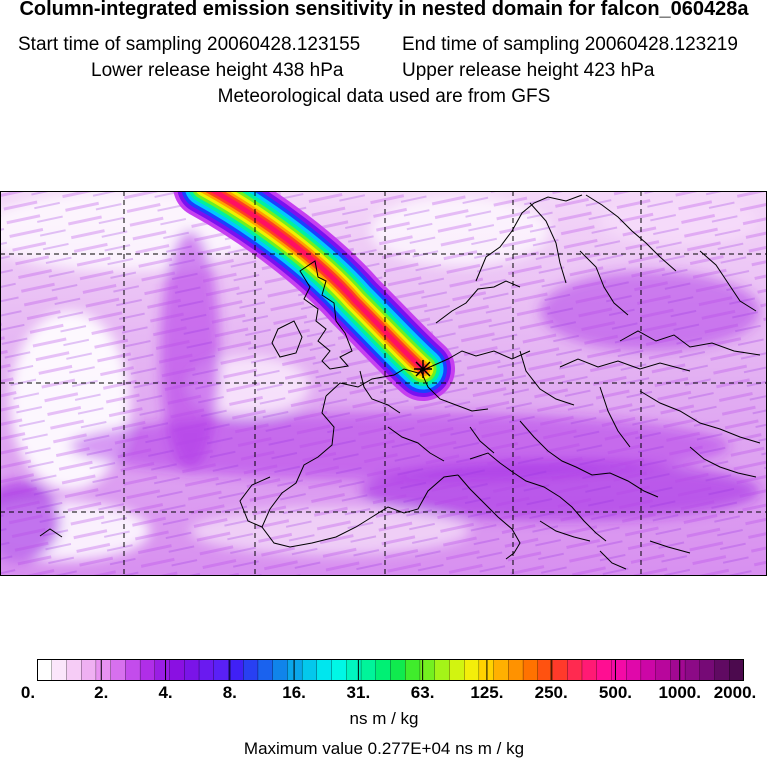 The height and width of the screenshot is (768, 768). What do you see at coordinates (528, 70) in the screenshot?
I see `upper-release-height-label: Upper release height 423 hPa` at bounding box center [528, 70].